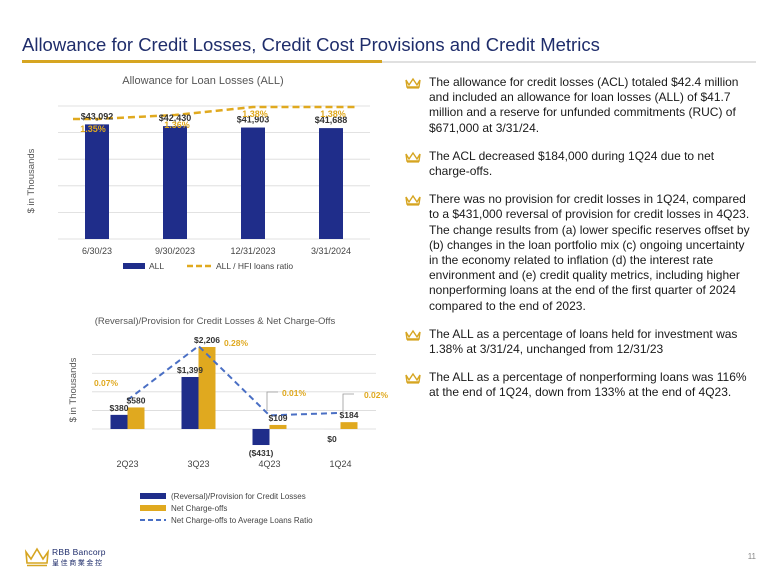 This screenshot has height=581, width=775. I want to click on logo-name: RBB Bancorp, so click(79, 552).